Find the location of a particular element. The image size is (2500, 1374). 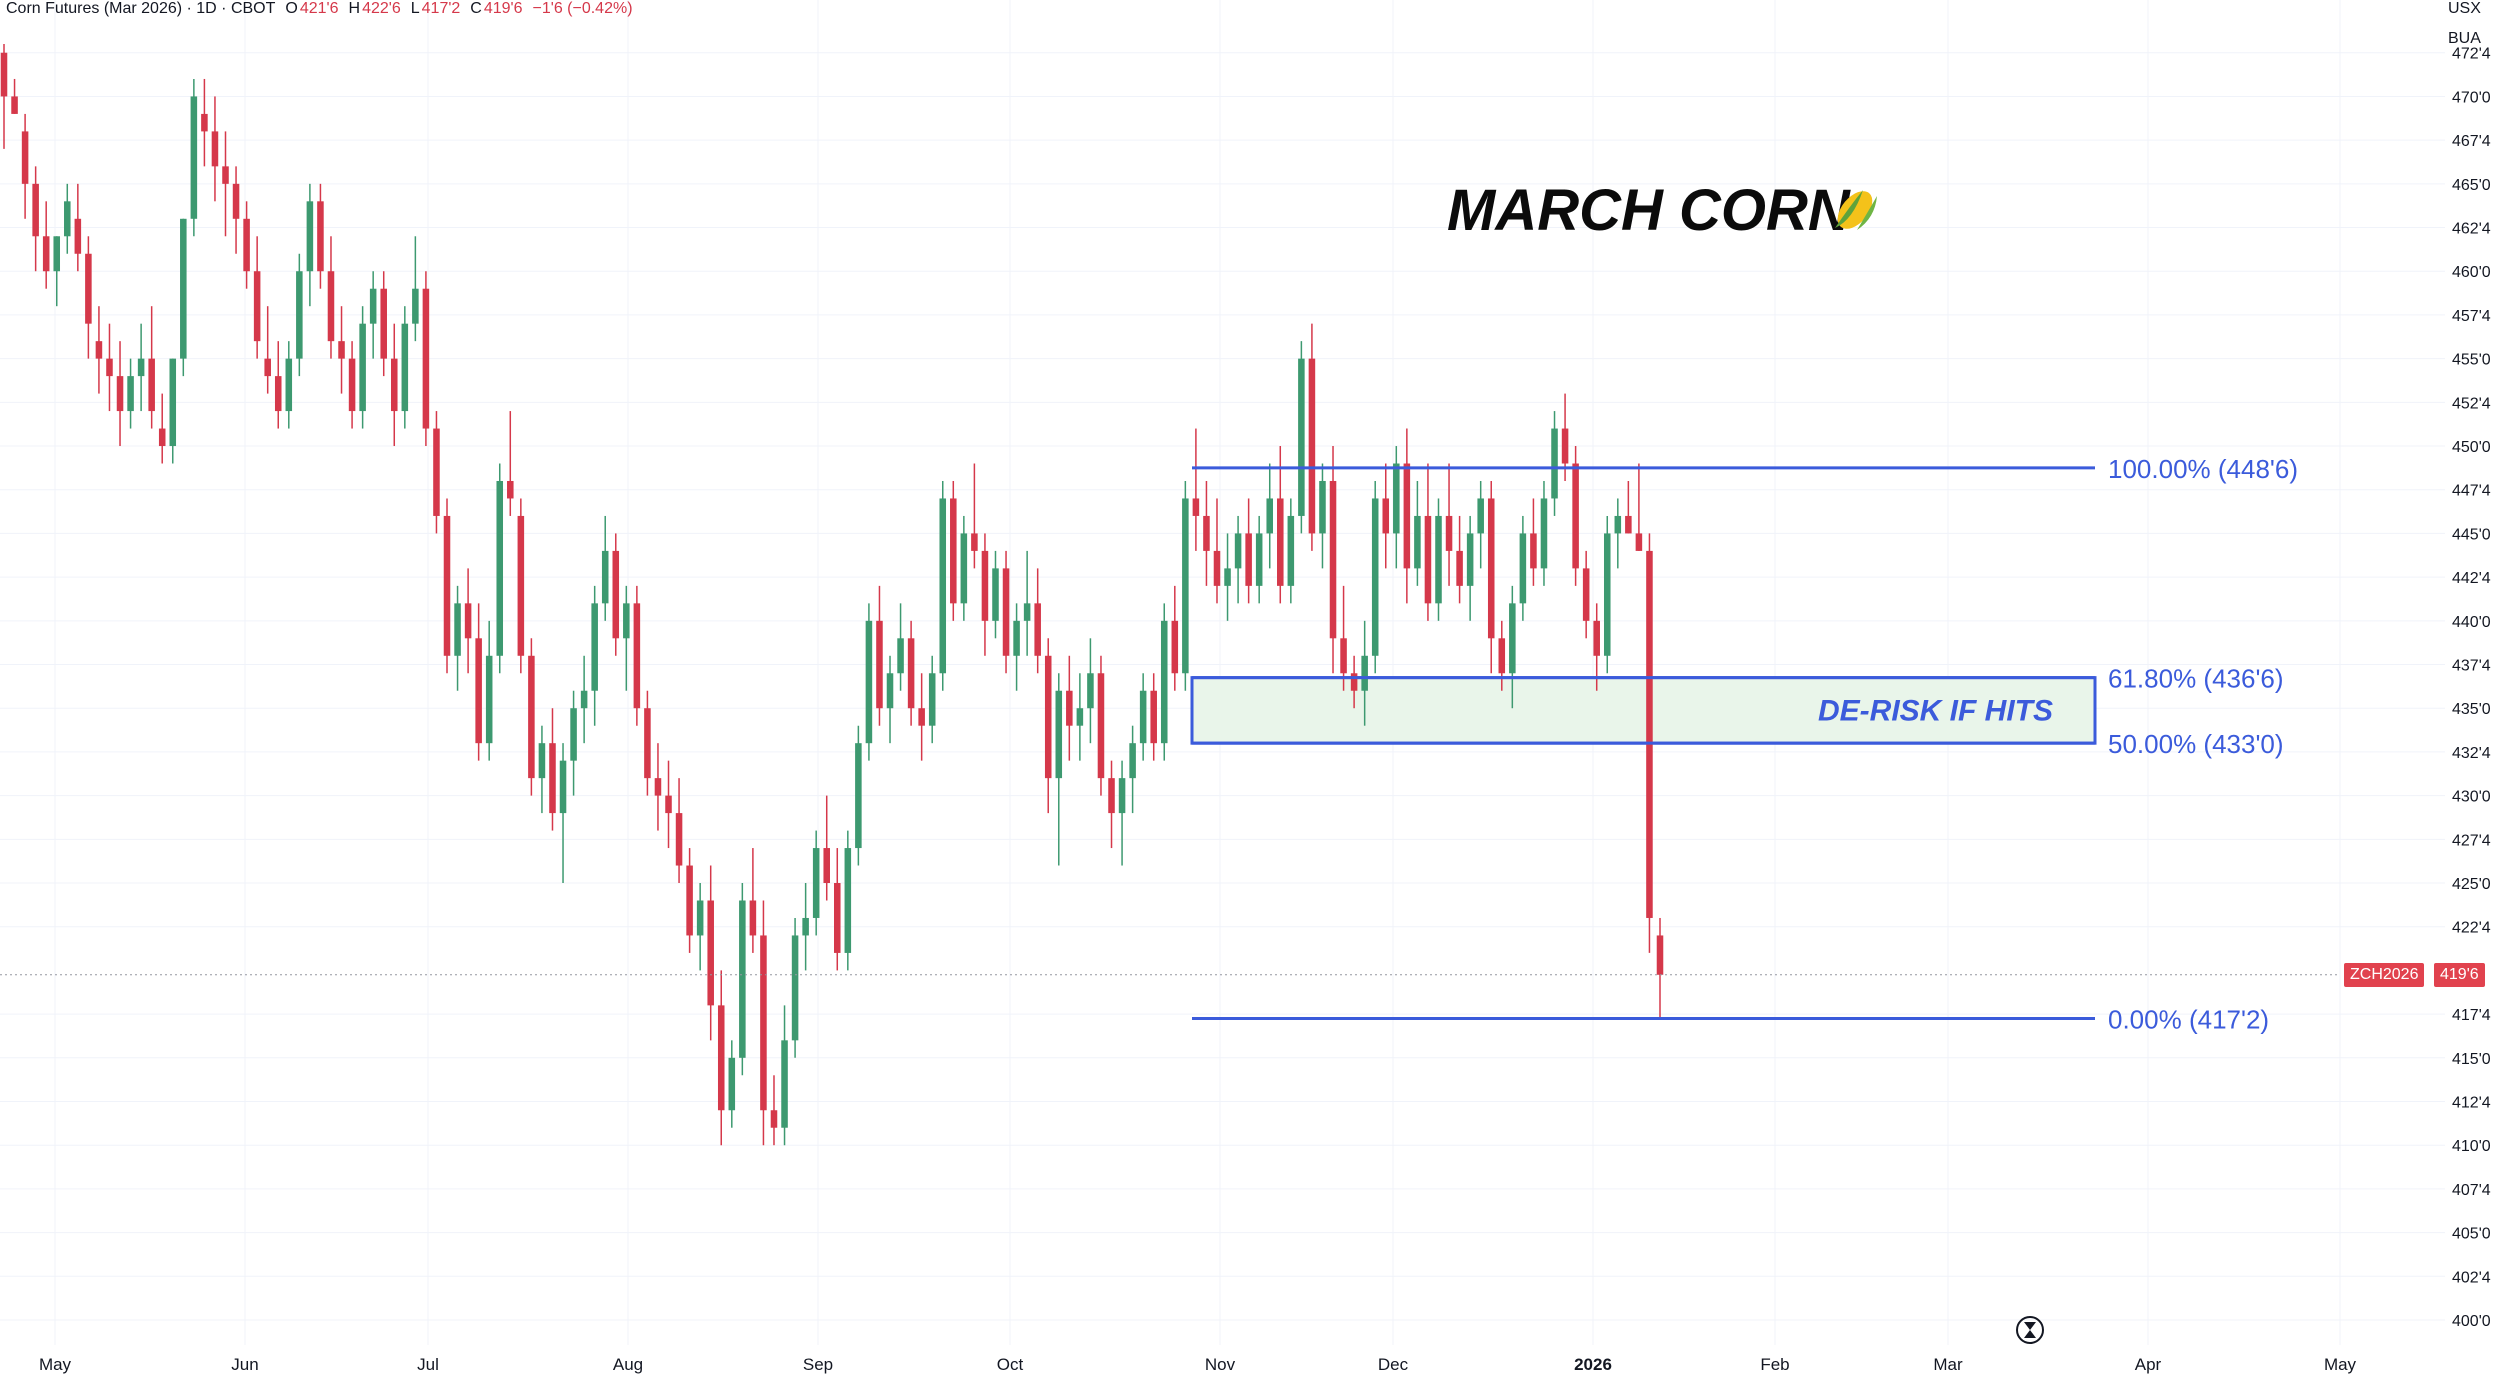

x-tick-label: Jun is located at coordinates (244, 1364).